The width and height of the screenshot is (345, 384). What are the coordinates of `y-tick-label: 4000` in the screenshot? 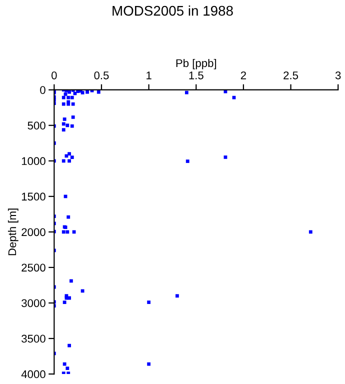 It's located at (33, 374).